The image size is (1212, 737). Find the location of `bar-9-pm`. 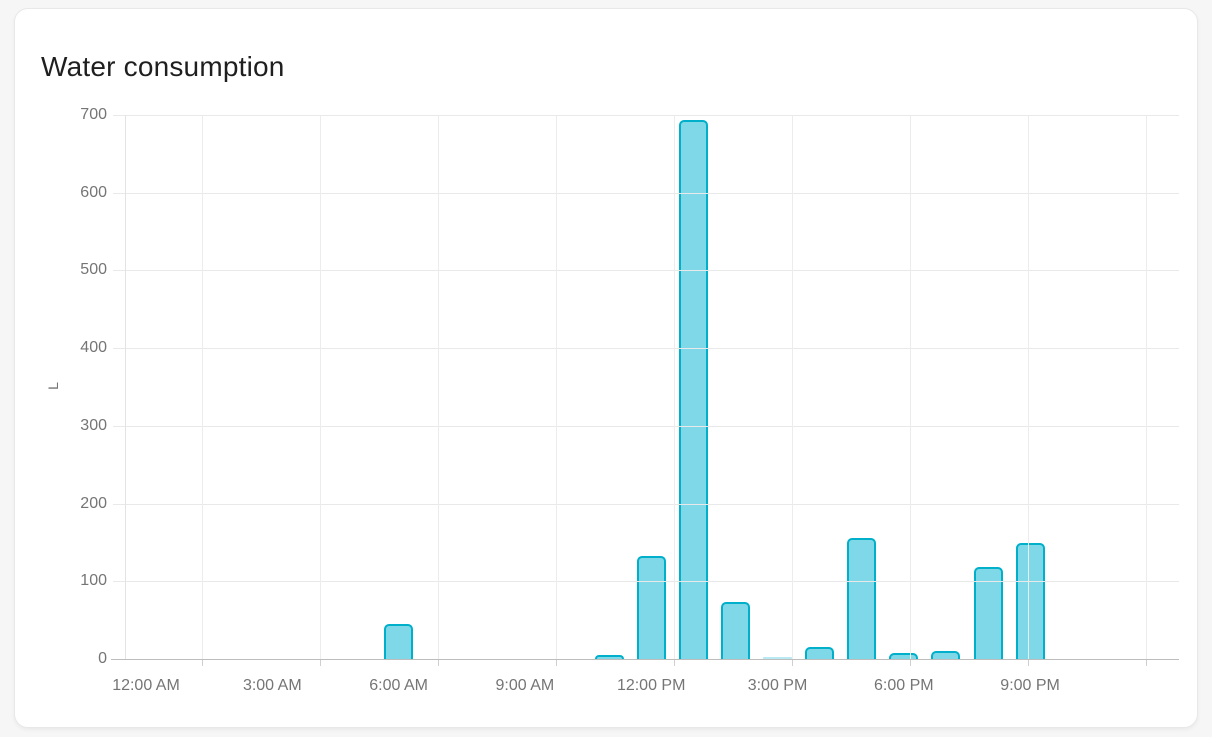

bar-9-pm is located at coordinates (1030, 601).